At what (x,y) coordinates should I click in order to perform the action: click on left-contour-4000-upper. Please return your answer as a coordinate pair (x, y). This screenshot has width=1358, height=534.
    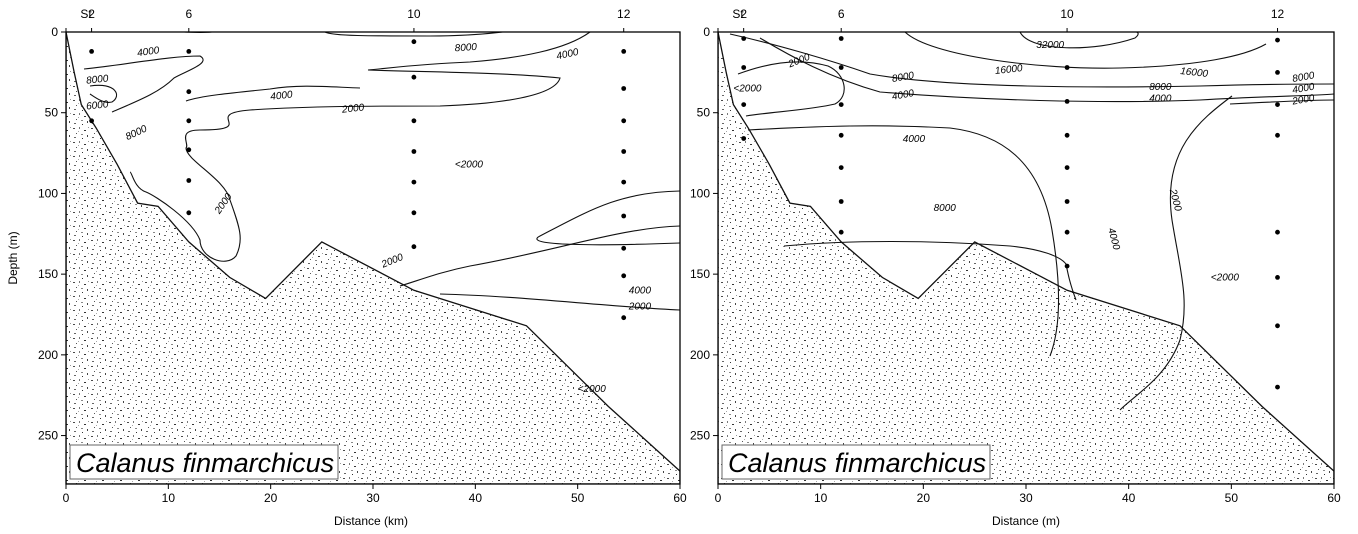
    Looking at the image, I should click on (479, 51).